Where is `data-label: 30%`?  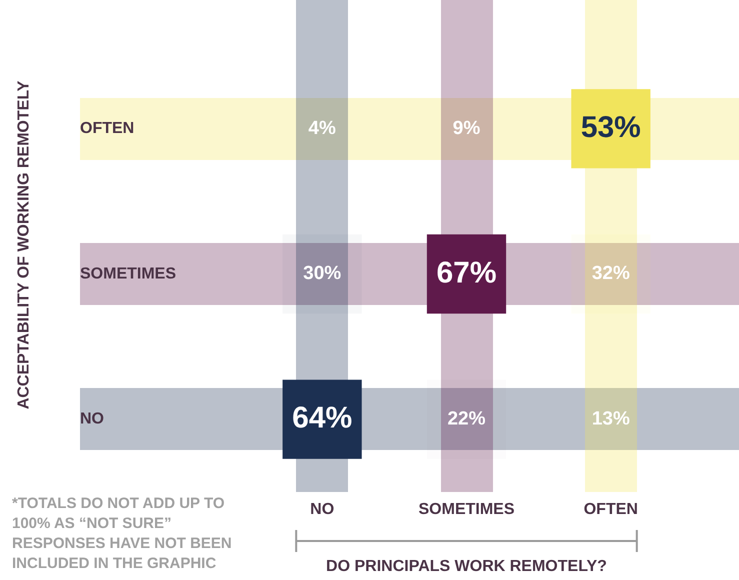
data-label: 30% is located at coordinates (322, 273).